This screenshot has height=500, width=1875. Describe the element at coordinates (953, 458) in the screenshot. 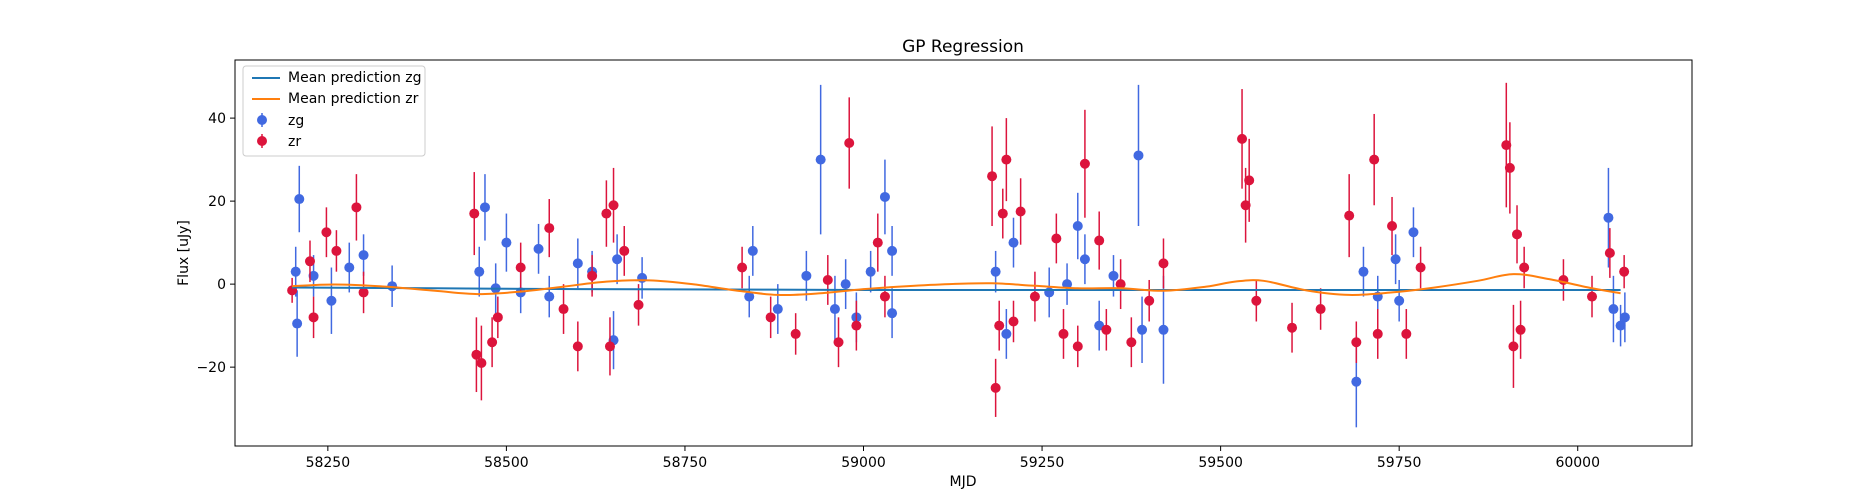

I see `x-axis: 58250 58500 58750 59000 59250 59500 59750 60000` at that location.